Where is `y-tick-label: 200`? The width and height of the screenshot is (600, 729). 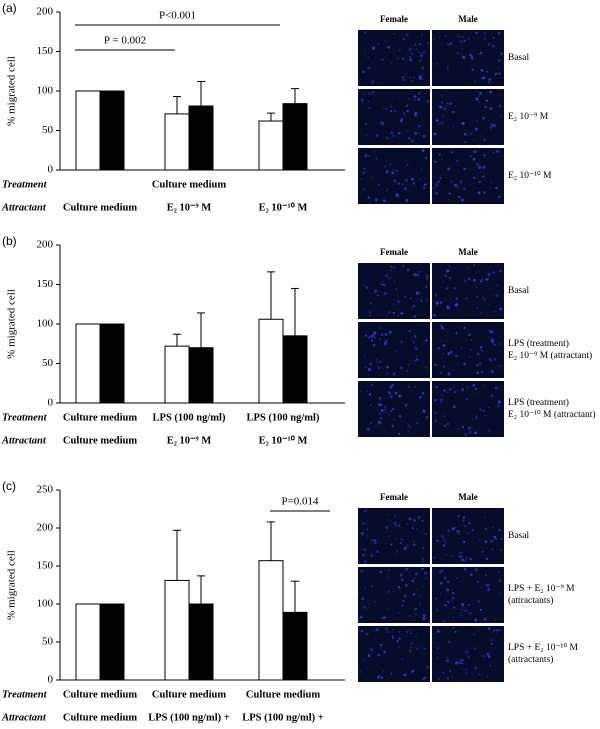
y-tick-label: 200 is located at coordinates (45, 528).